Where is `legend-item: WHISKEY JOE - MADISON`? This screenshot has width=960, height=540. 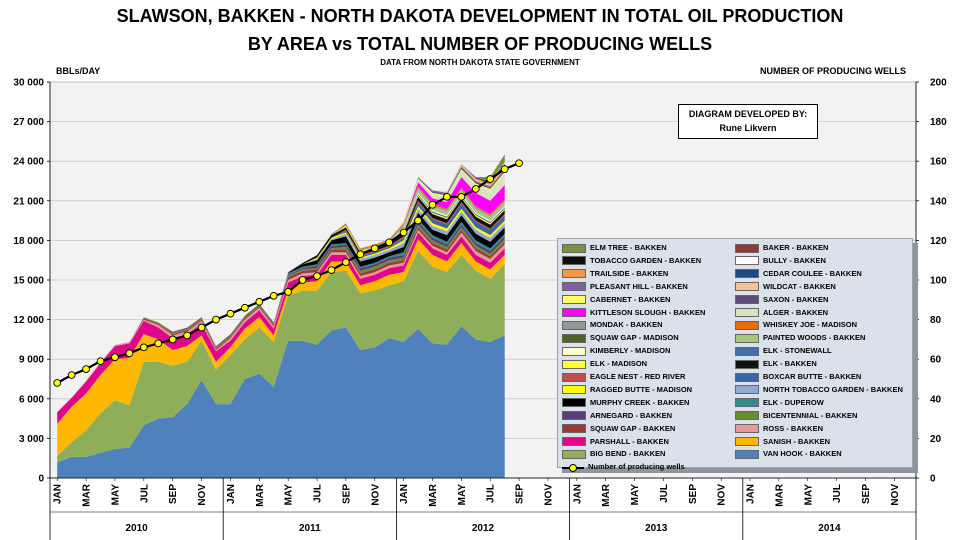
legend-item: WHISKEY JOE - MADISON is located at coordinates (796, 324).